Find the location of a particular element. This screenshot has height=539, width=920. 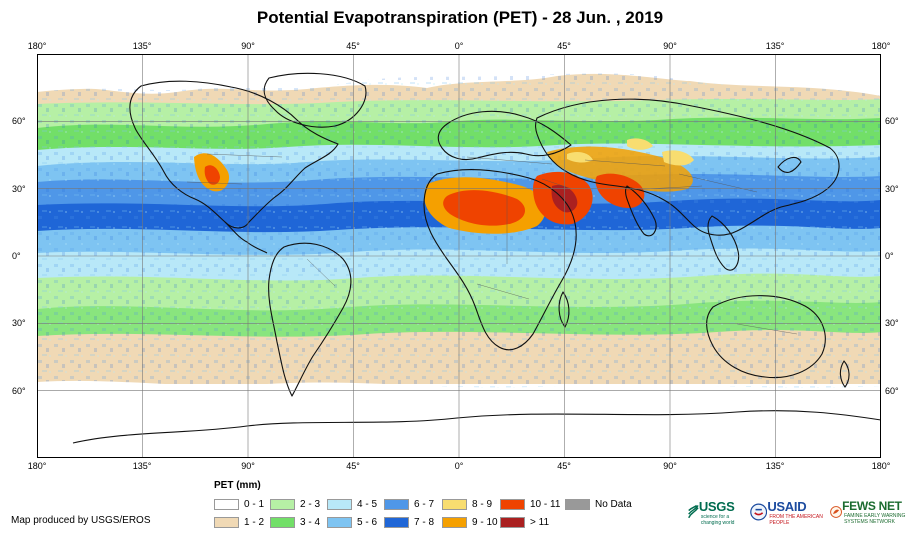

legend-label: 1 - 2 is located at coordinates (254, 522).